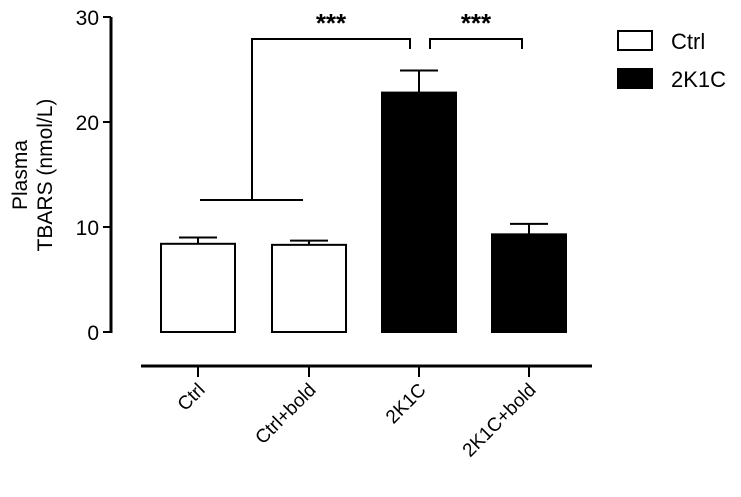  Describe the element at coordinates (20, 175) in the screenshot. I see `svg-text: Plasma` at that location.